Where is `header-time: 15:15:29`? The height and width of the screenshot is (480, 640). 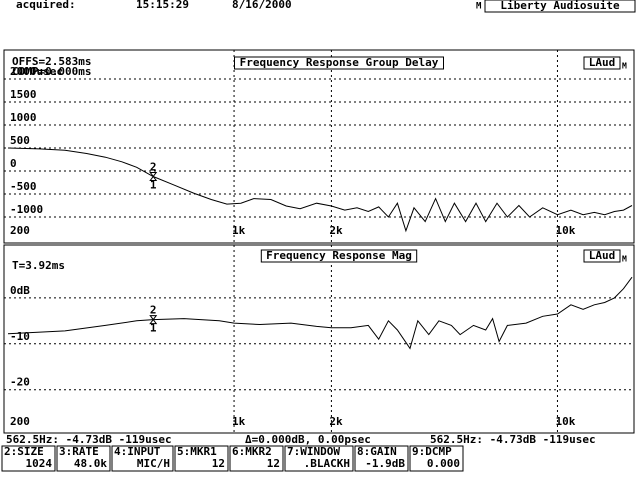
header-time: 15:15:29 is located at coordinates (162, 5).